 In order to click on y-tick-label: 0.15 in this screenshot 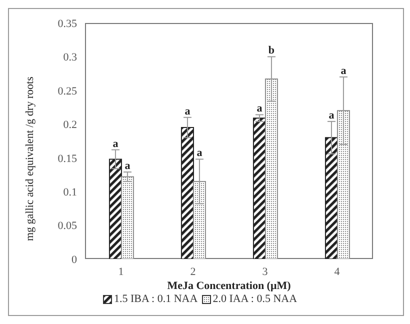, I will do `click(68, 158)`.